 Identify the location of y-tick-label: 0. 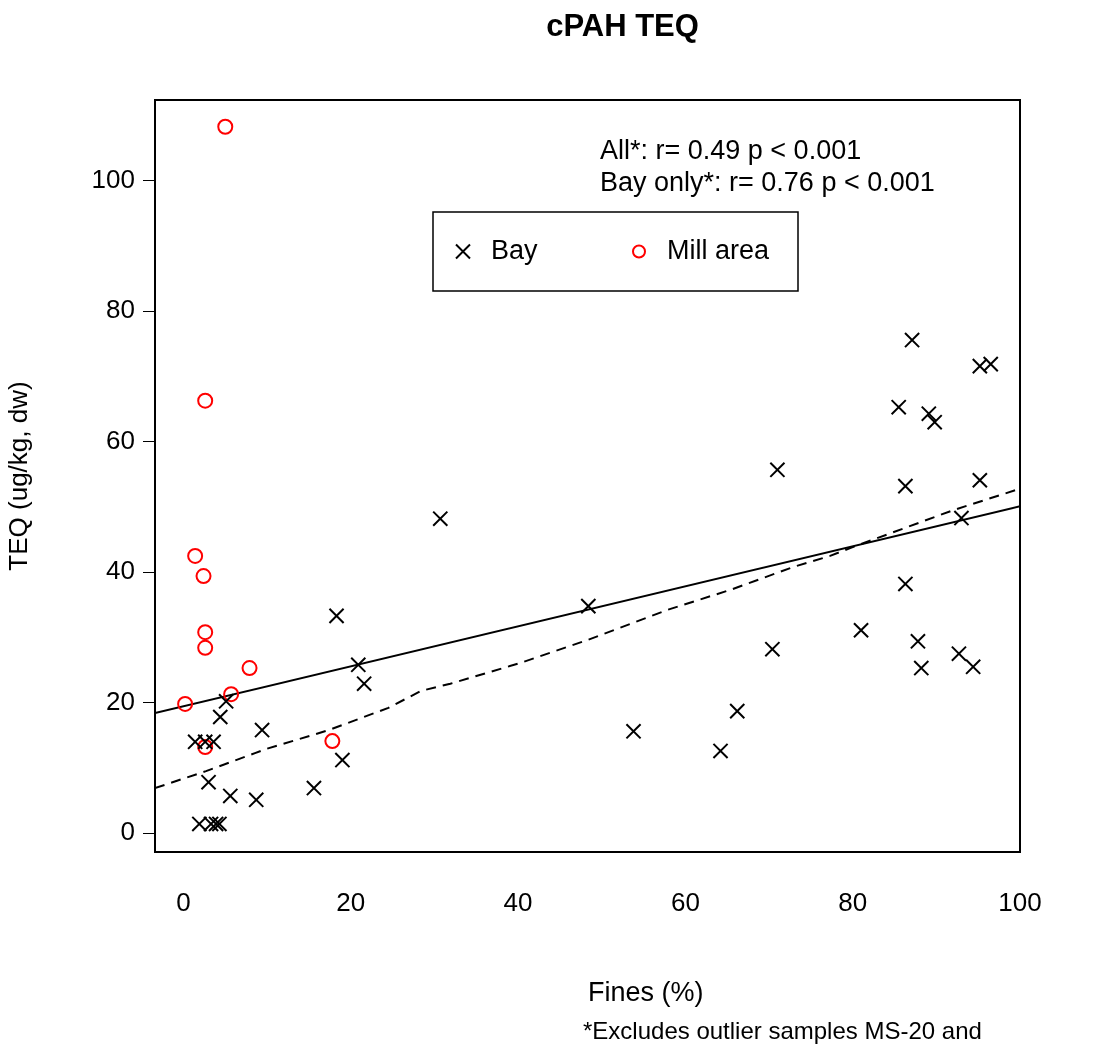
(127, 831).